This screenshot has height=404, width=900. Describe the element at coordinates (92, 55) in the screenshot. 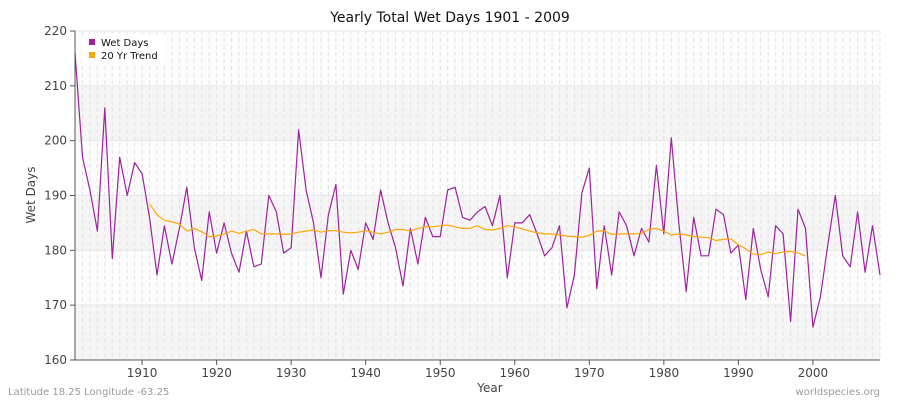

I see `legend-swatch-trend` at that location.